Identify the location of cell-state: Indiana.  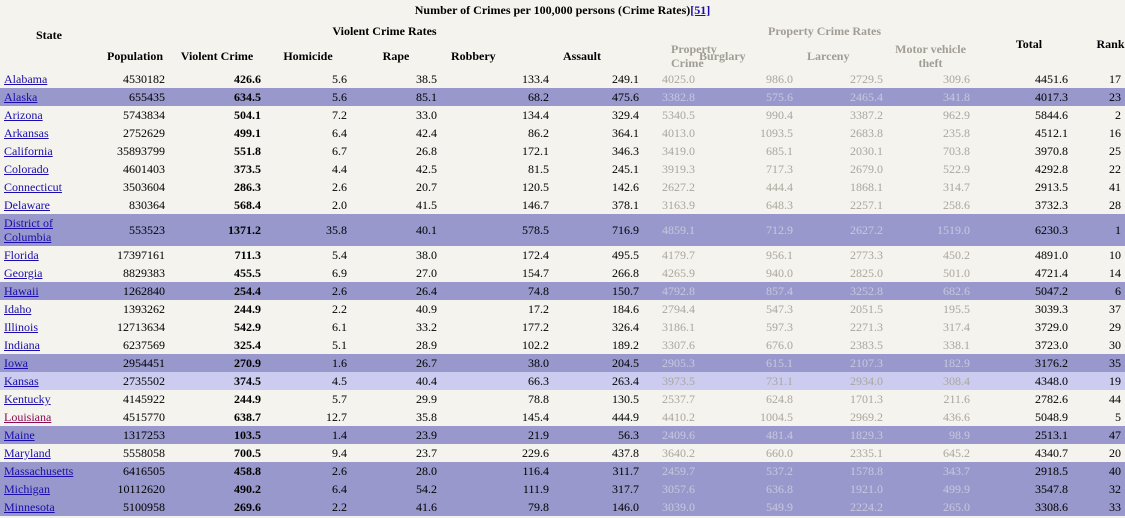
(49, 345).